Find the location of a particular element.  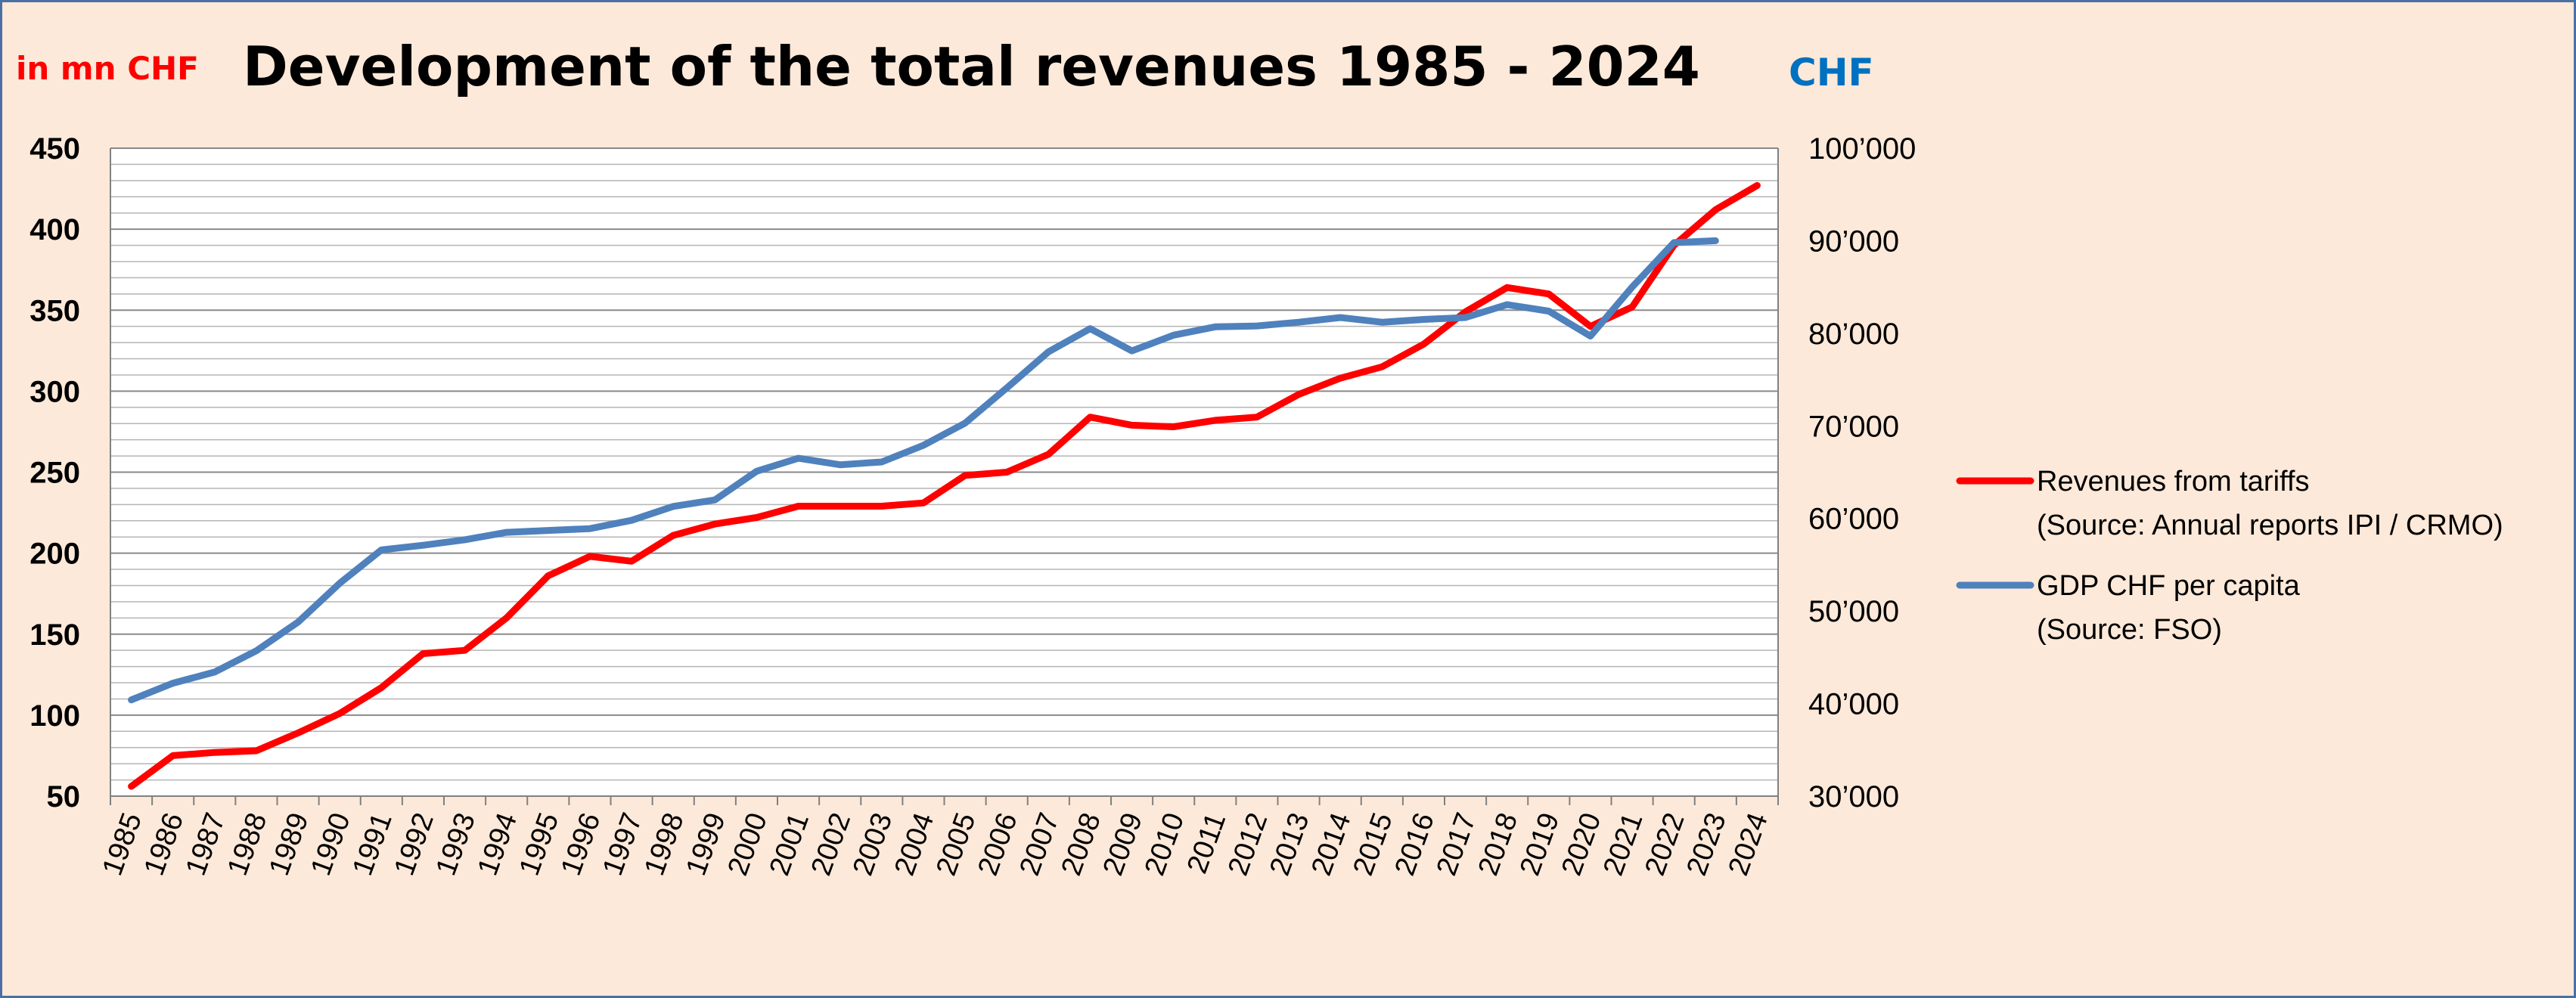

right-tick-label: 40’000 is located at coordinates (1853, 705).